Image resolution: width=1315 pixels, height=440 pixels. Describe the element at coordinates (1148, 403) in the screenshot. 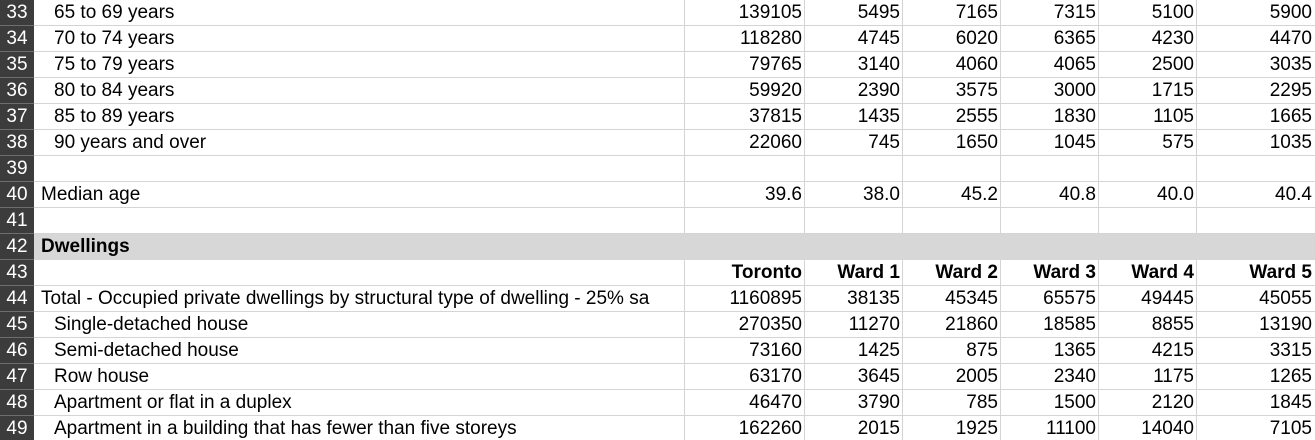

I see `value-cell: 2120` at that location.